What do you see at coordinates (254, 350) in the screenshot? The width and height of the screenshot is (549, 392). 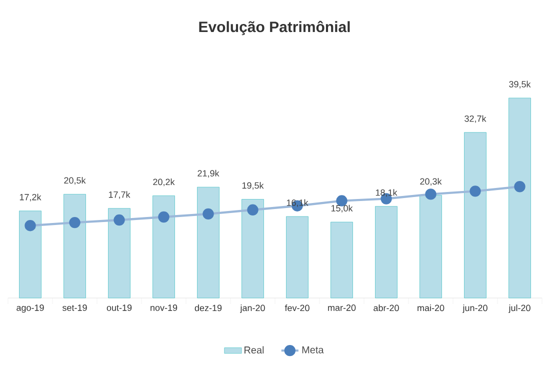 I see `legend-label: Real` at bounding box center [254, 350].